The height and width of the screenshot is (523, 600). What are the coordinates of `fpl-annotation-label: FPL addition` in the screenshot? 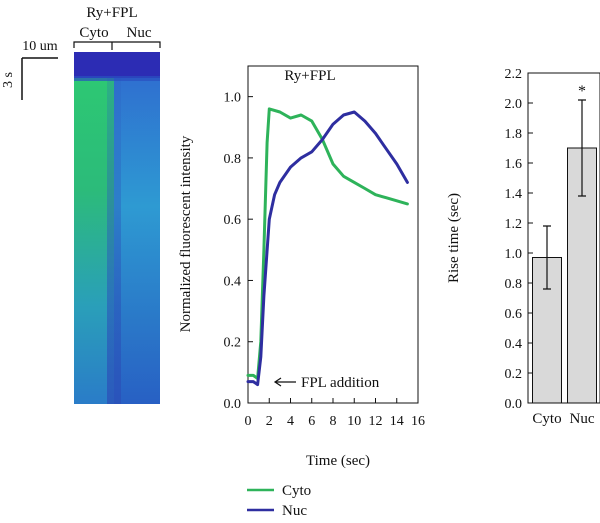 It's located at (340, 383).